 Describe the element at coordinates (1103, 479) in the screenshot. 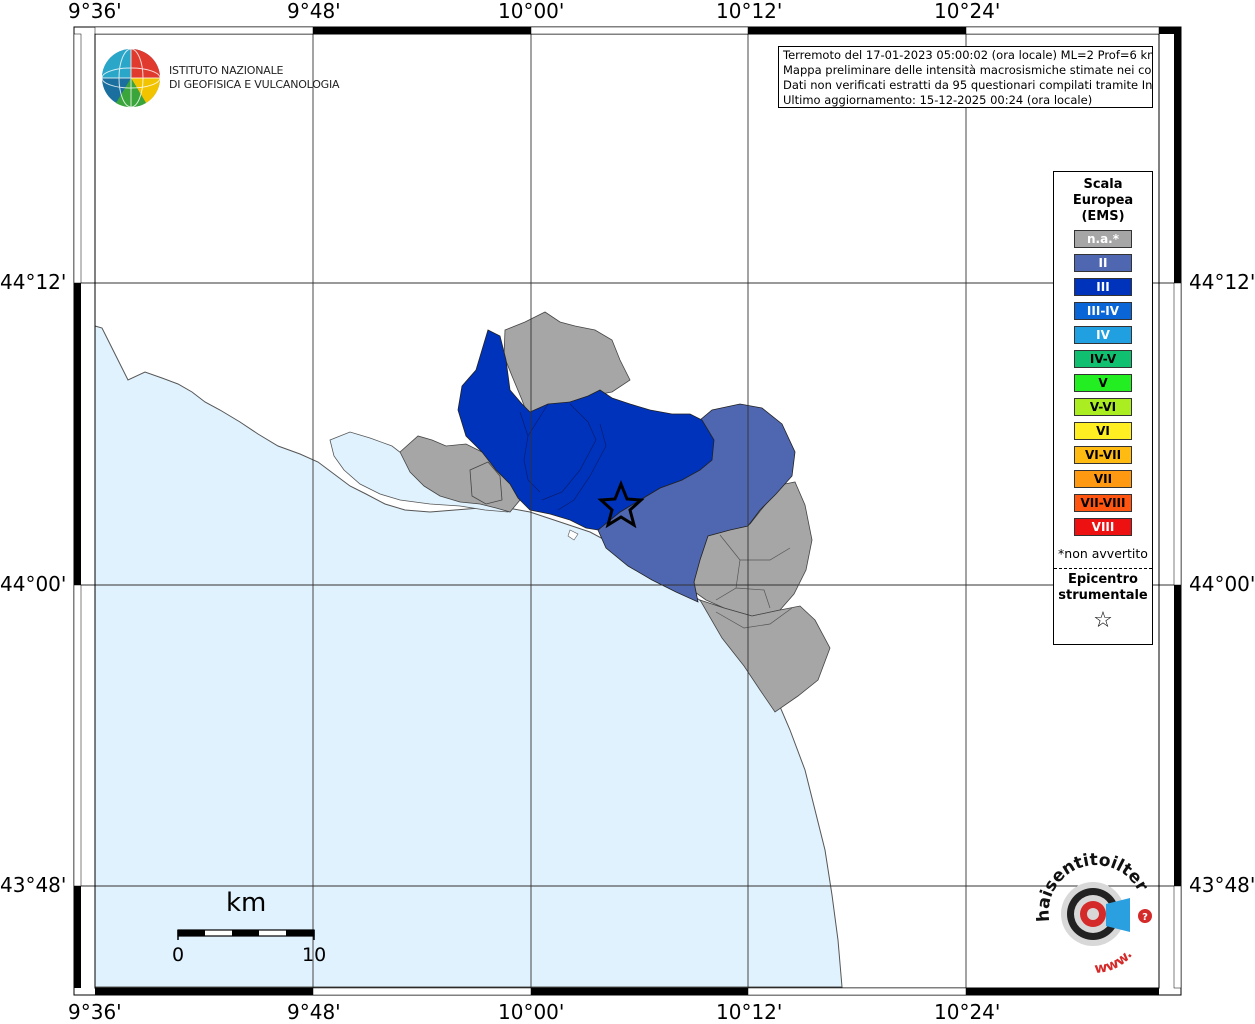

I see `legend-swatch: VII` at that location.